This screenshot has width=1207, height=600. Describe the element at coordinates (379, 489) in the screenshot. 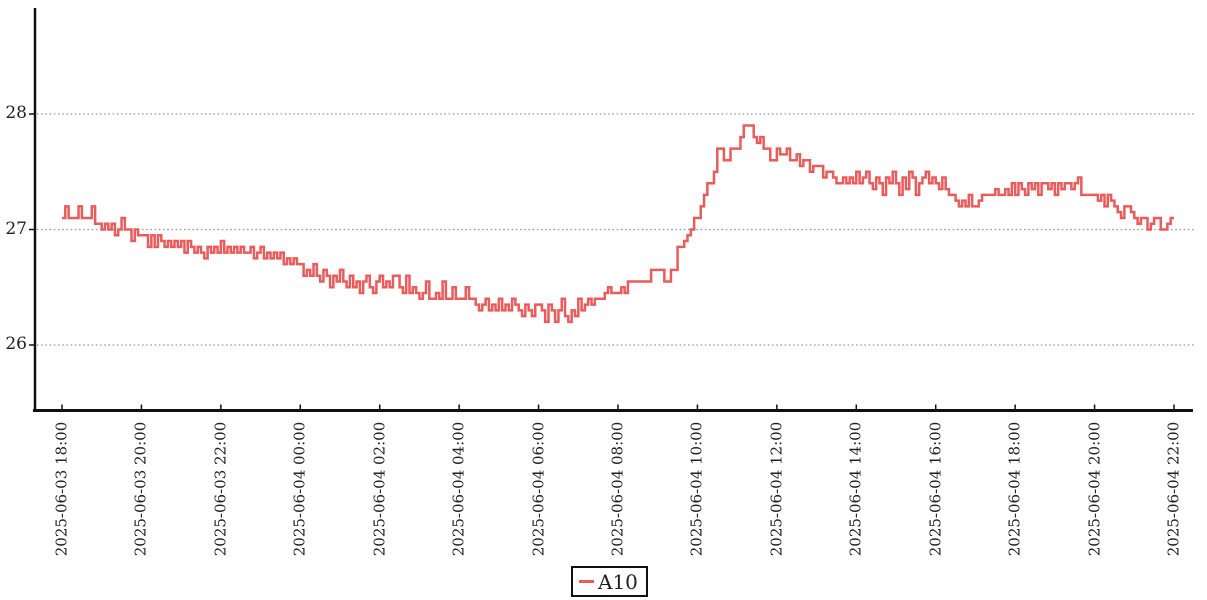

I see `x-axis-label-4: 2025-06-04 02:00` at that location.